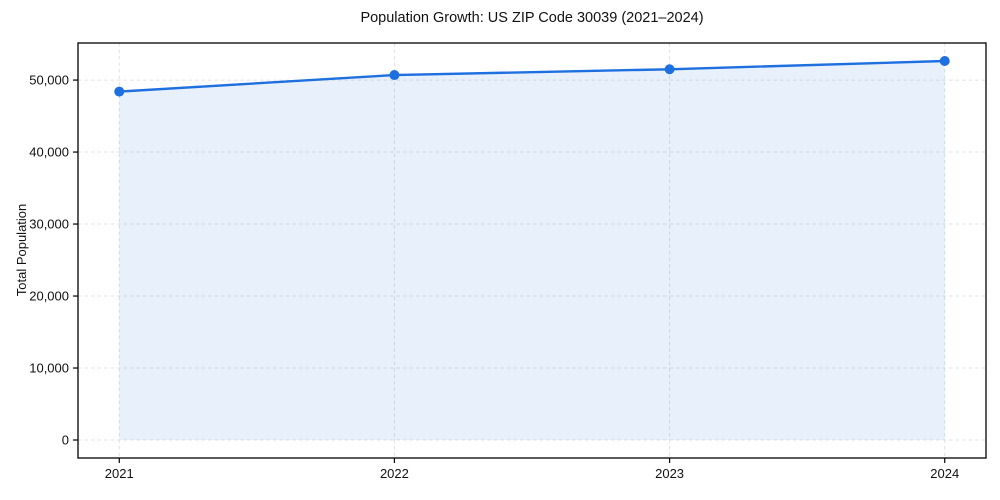  Describe the element at coordinates (669, 473) in the screenshot. I see `x-tick-label: 2023` at that location.